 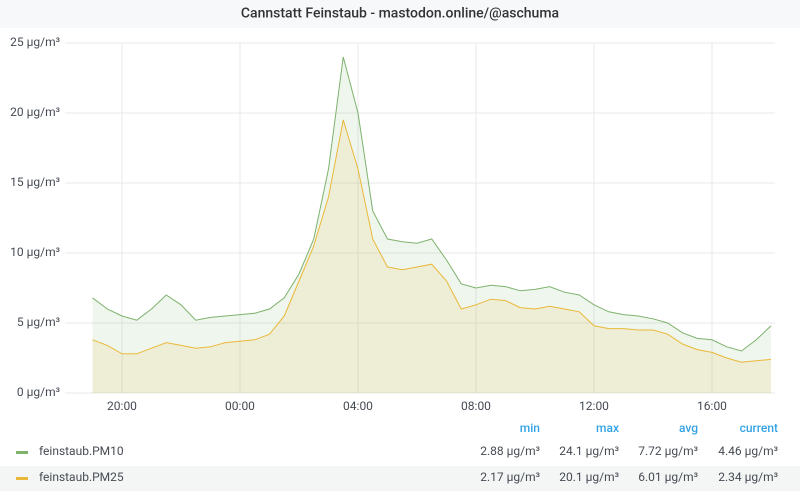 I want to click on legend-value: 2.88 µg/m³, so click(x=510, y=451).